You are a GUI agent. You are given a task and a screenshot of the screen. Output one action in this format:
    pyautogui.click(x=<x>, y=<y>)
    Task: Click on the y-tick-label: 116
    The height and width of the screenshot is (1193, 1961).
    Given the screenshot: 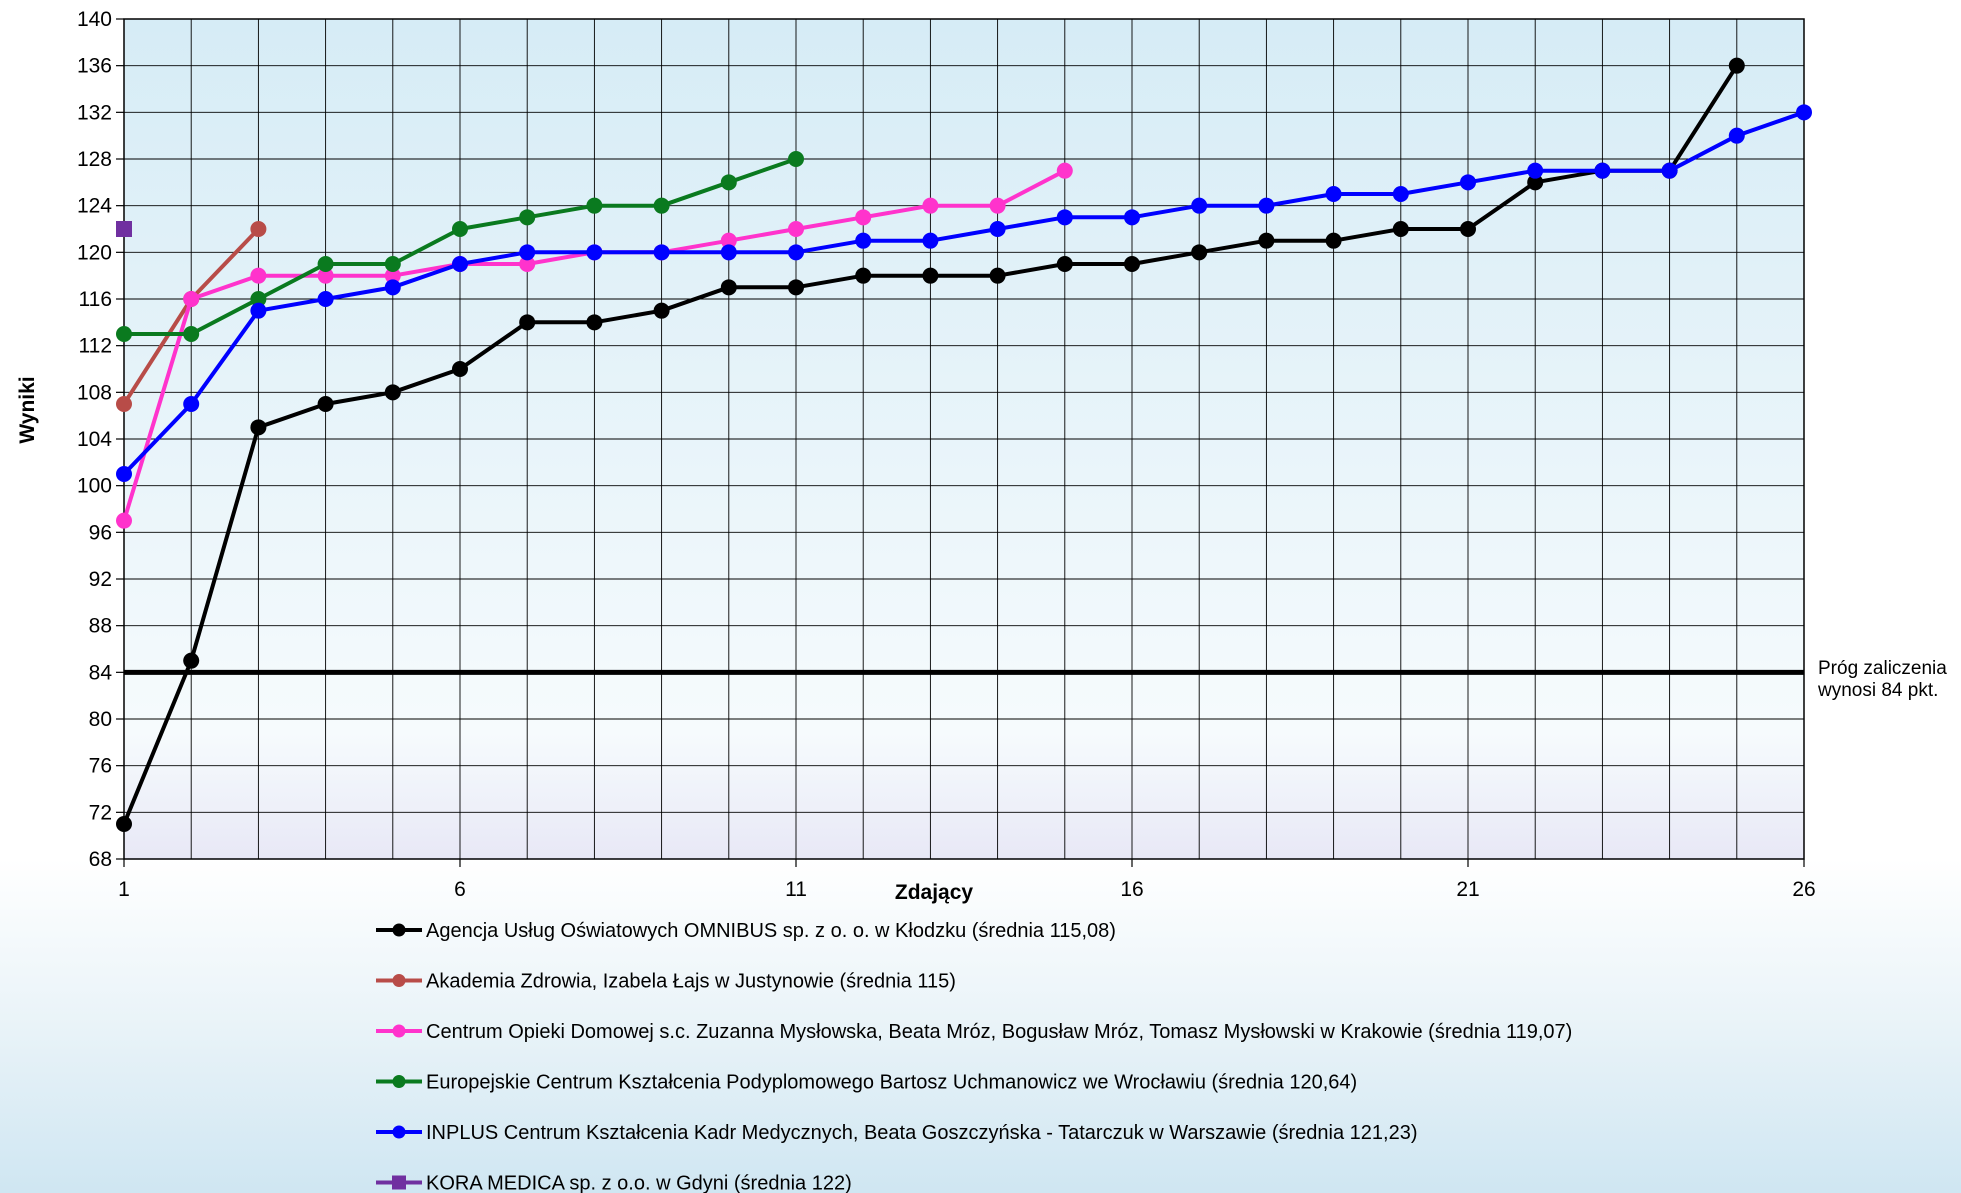 What is the action you would take?
    pyautogui.click(x=95, y=299)
    